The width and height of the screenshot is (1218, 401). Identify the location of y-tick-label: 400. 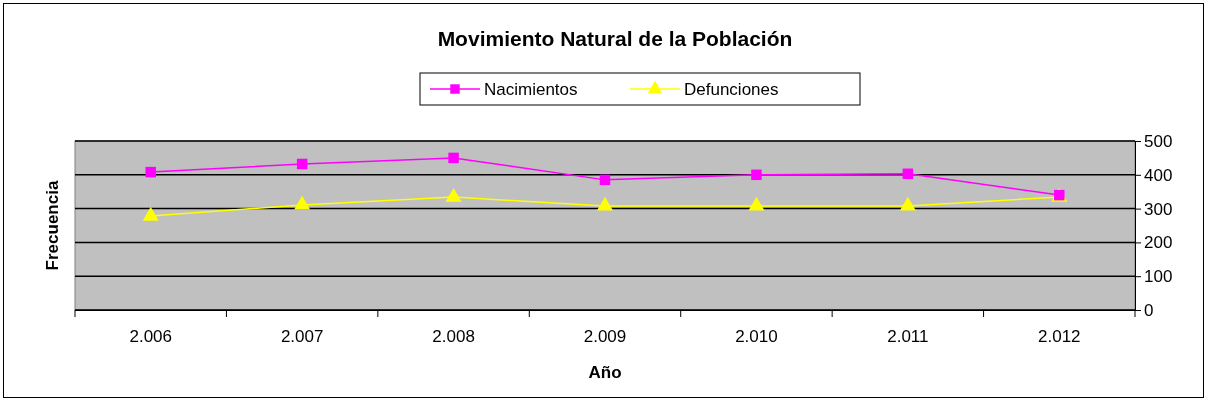
(1158, 175).